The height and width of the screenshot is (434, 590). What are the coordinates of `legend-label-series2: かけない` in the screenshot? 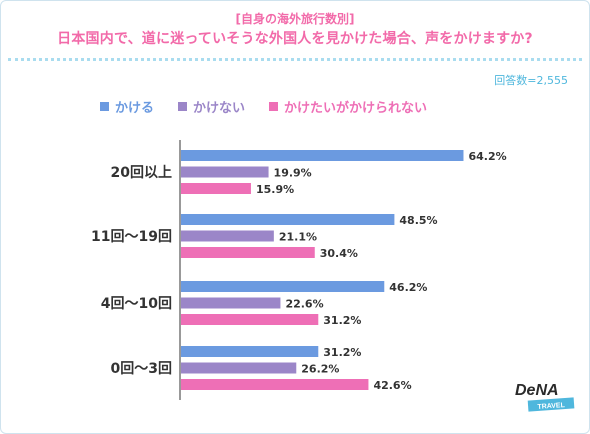 It's located at (219, 108).